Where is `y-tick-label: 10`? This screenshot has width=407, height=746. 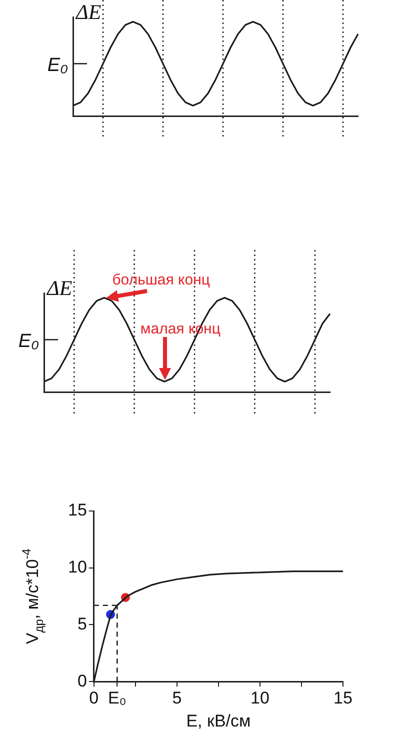
y-tick-label: 10 is located at coordinates (77, 567).